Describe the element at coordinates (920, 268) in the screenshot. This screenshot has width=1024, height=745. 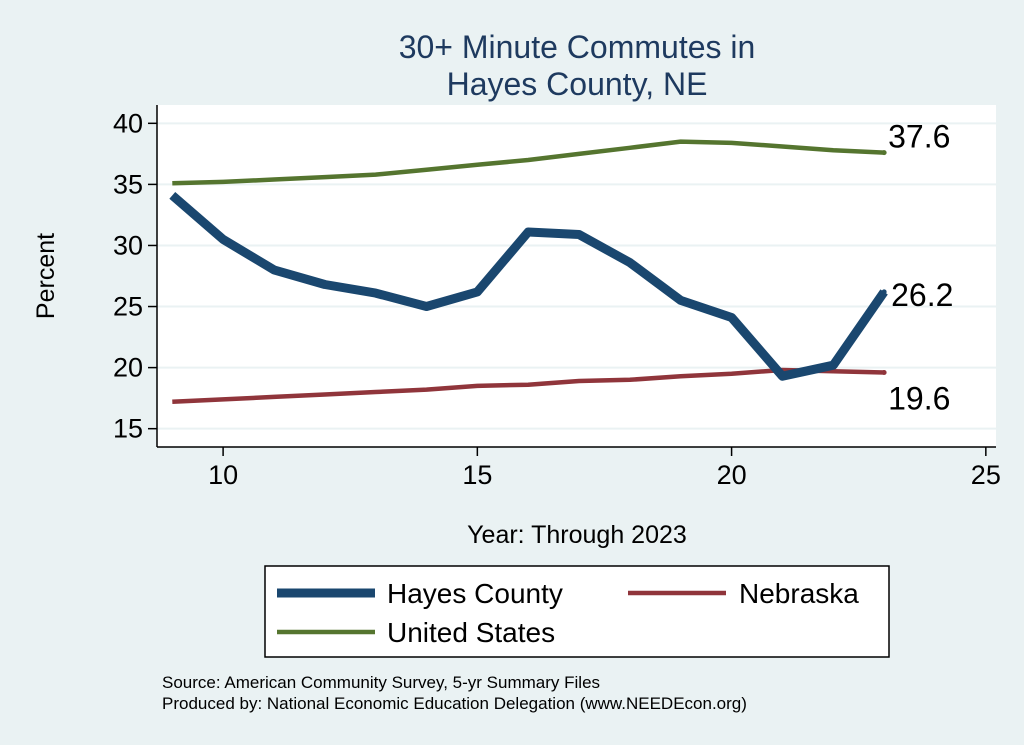
I see `end-labels: 26.2 19.6 37.6` at that location.